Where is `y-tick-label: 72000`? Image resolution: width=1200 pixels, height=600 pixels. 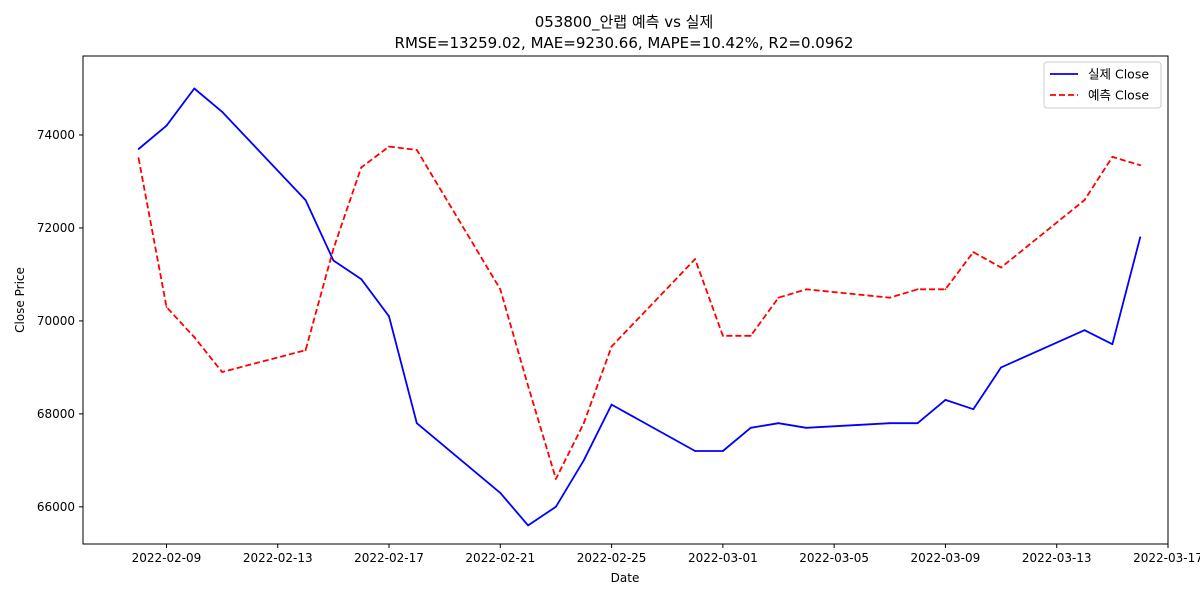 y-tick-label: 72000 is located at coordinates (56, 228).